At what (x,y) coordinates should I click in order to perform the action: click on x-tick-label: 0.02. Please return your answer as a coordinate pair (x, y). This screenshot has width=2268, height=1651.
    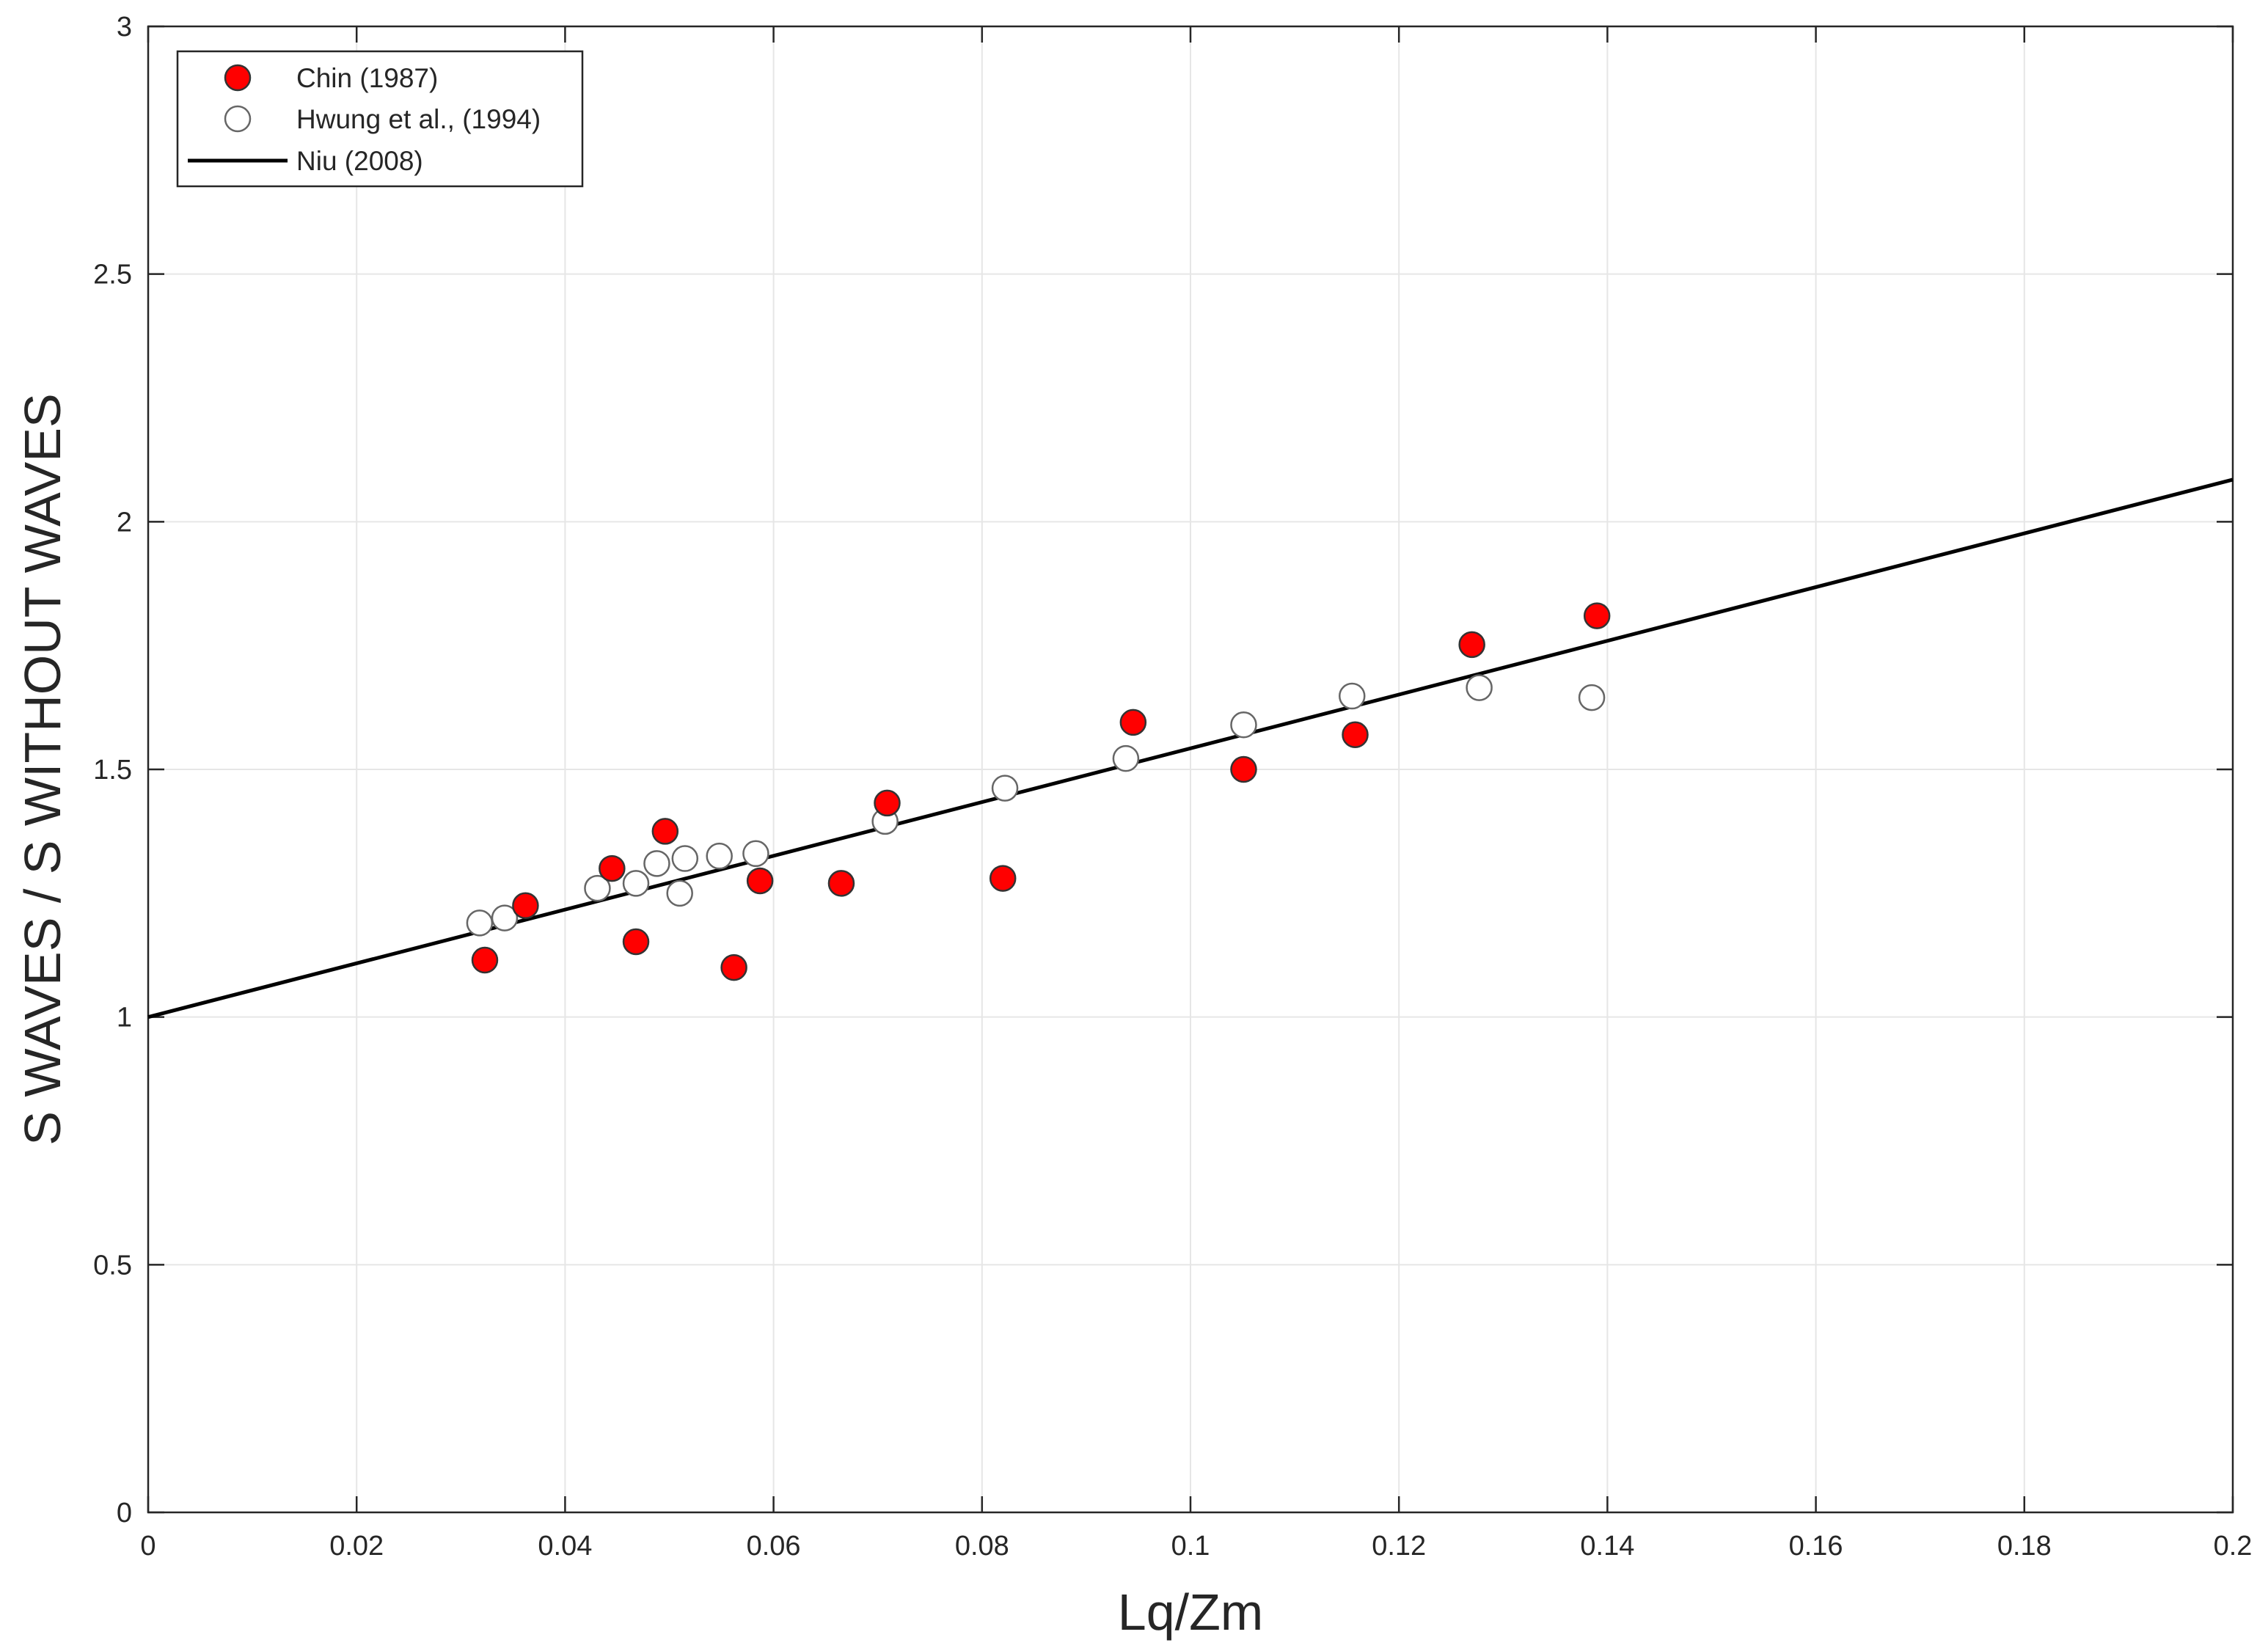
    Looking at the image, I should click on (357, 1546).